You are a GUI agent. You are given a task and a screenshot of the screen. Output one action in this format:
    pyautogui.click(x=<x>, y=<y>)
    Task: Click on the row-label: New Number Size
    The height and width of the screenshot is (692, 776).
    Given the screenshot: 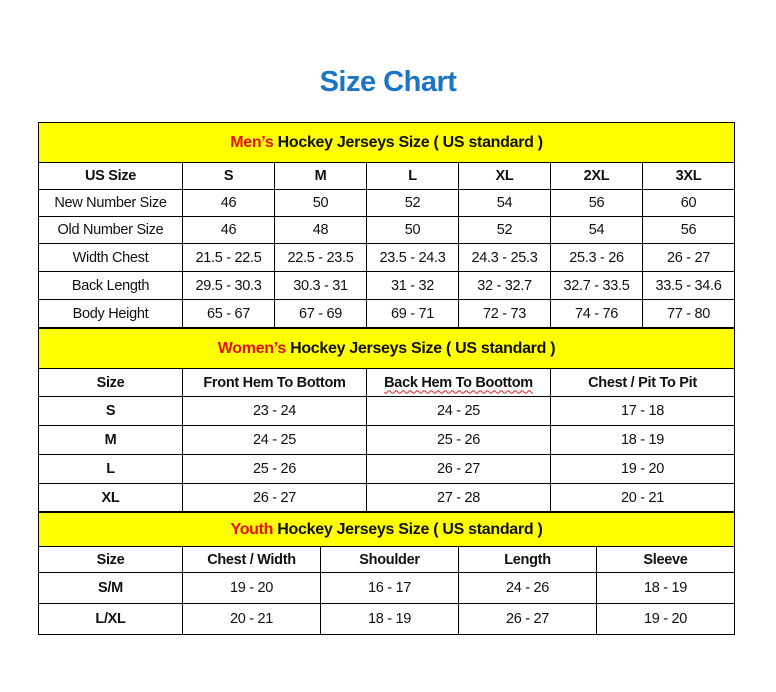 What is the action you would take?
    pyautogui.click(x=110, y=203)
    